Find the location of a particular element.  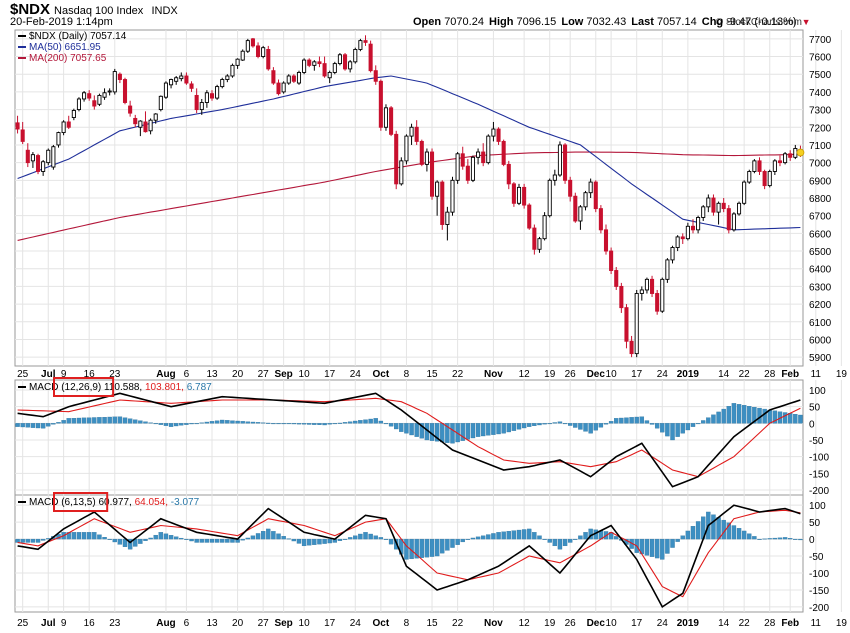

legend-label-0: $NDX (Daily) 7057.14 is located at coordinates (78, 36).